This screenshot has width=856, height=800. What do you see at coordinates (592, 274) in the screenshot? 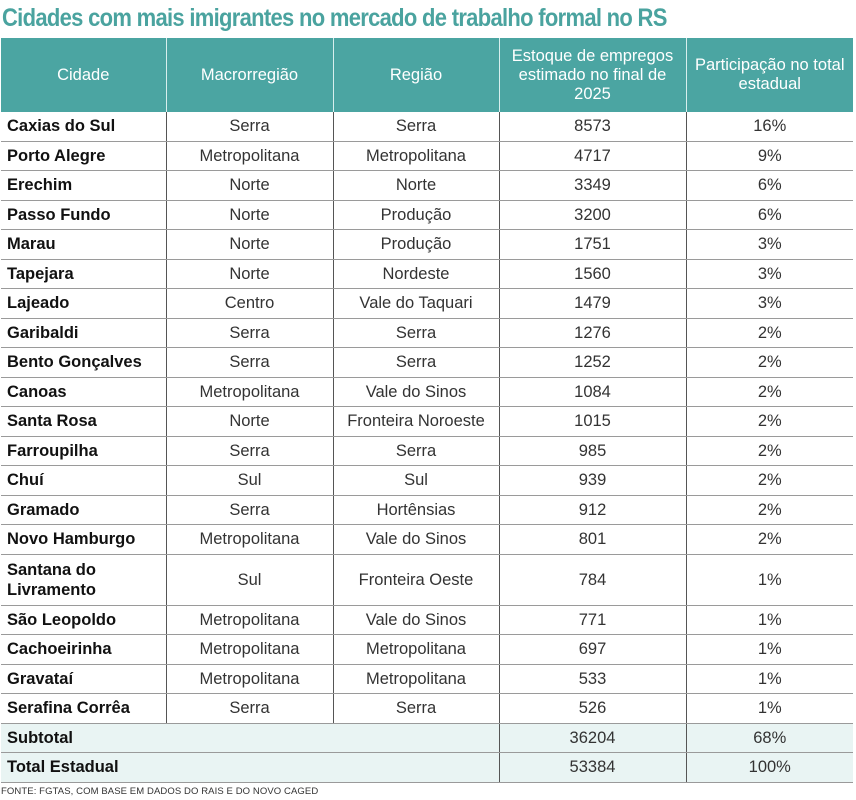
I see `jobs-cell: 1560` at bounding box center [592, 274].